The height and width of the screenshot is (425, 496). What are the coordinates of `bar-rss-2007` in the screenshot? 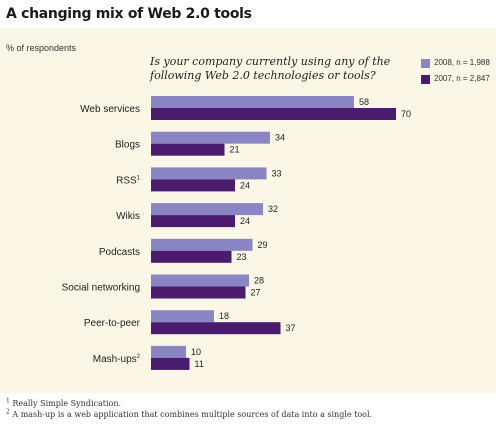 It's located at (193, 185).